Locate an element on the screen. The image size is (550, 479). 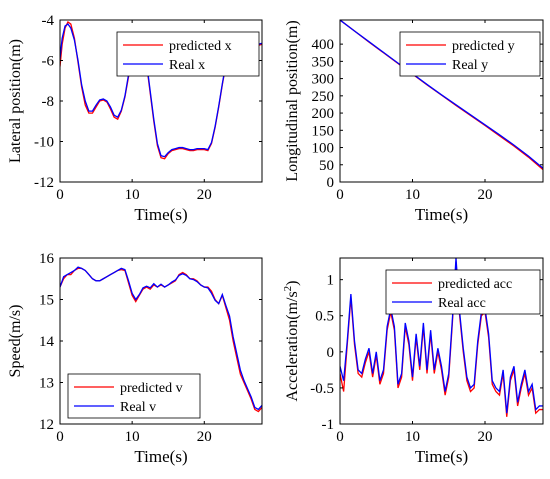
y-tick-label: 250 is located at coordinates (323, 97).